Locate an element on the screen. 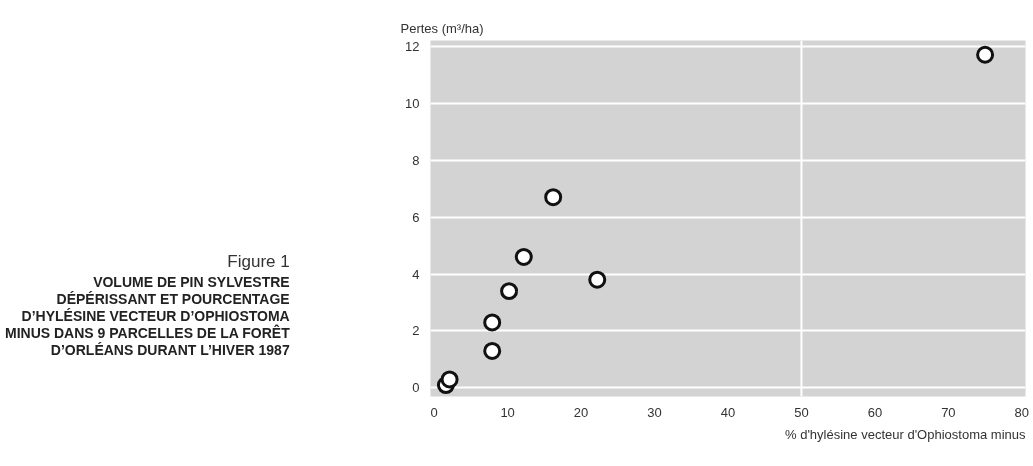 The image size is (1033, 466). x-tick-label: 40 is located at coordinates (728, 412).